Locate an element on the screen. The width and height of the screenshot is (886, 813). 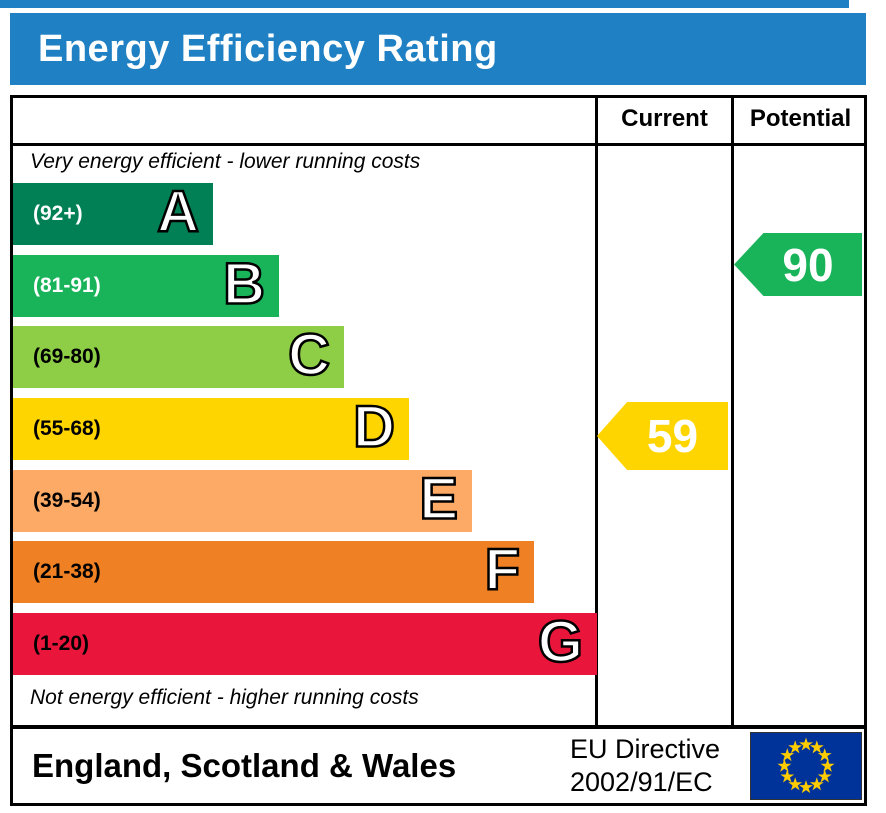
potential-column-header: Potential is located at coordinates (800, 118).